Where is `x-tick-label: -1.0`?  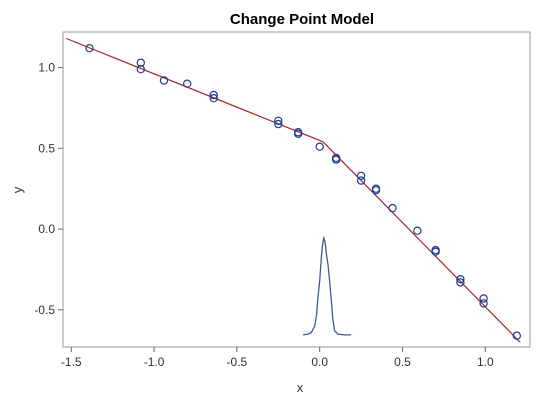
x-tick-label: -1.0 is located at coordinates (154, 362).